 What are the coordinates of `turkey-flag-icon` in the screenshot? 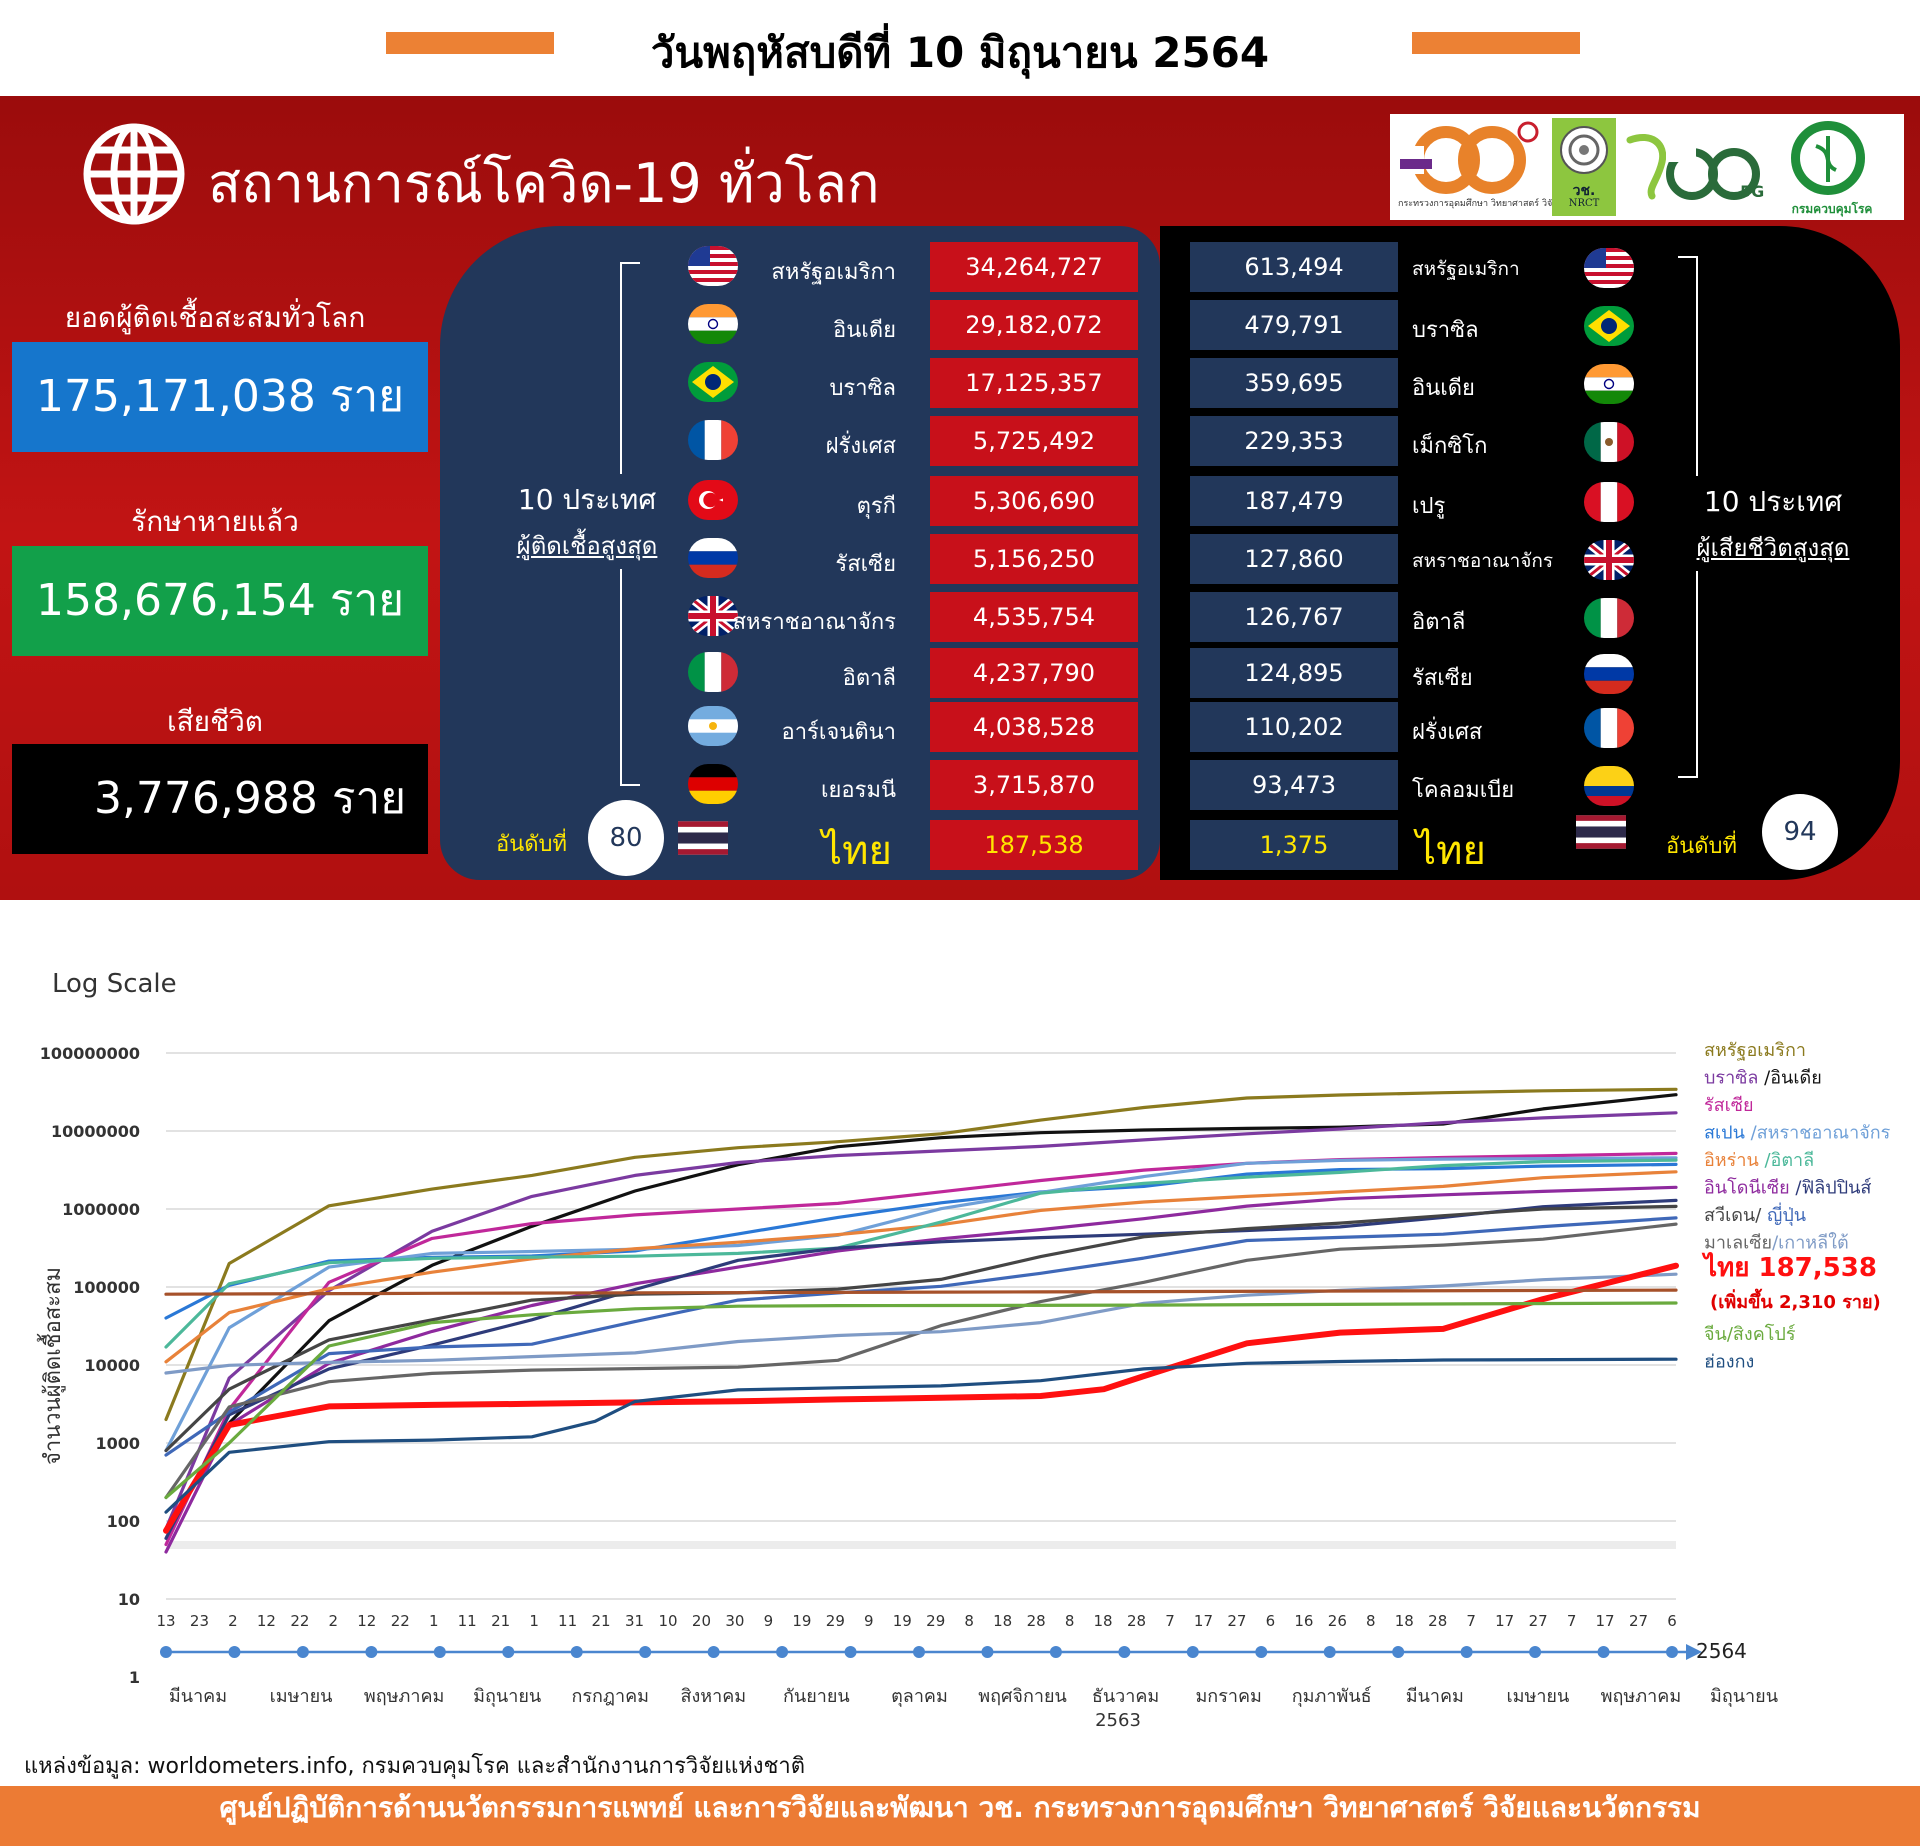 It's located at (713, 500).